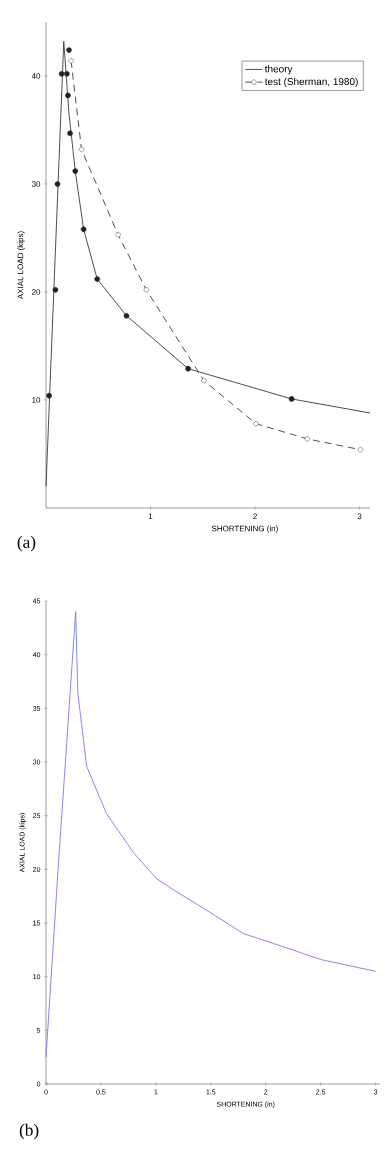 This screenshot has width=389, height=1152. What do you see at coordinates (26, 543) in the screenshot?
I see `text: (a)` at bounding box center [26, 543].